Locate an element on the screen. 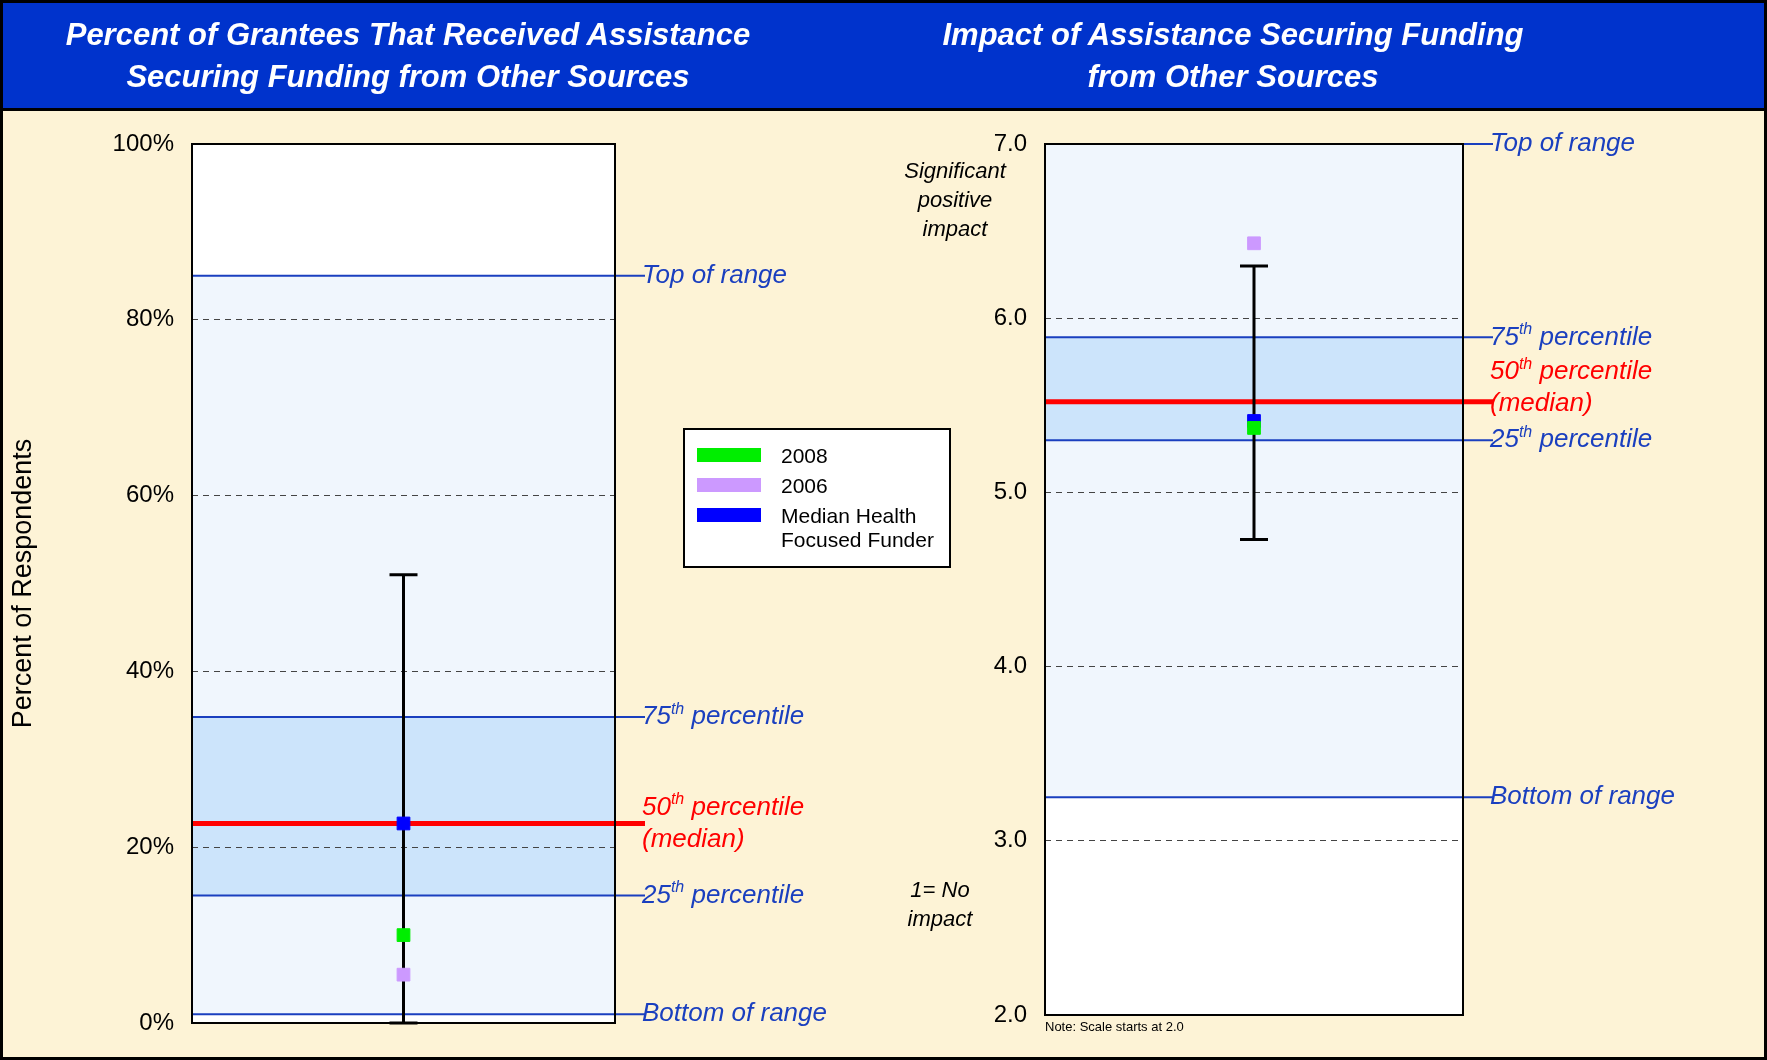 This screenshot has height=1060, width=1767. y-tick-label: 4.0 is located at coordinates (1010, 665).